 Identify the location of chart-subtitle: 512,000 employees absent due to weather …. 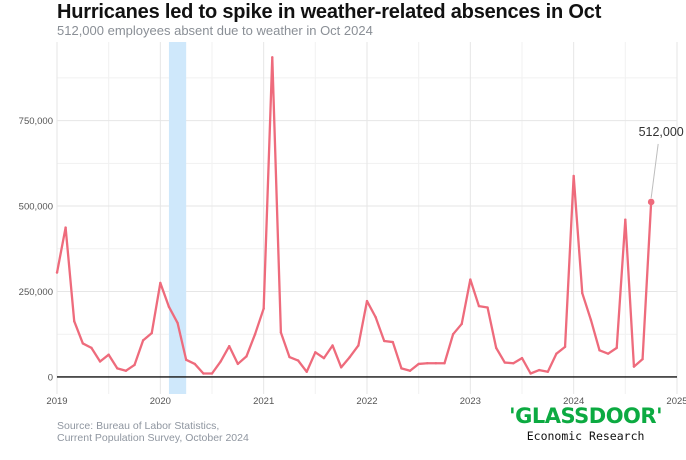
(215, 30).